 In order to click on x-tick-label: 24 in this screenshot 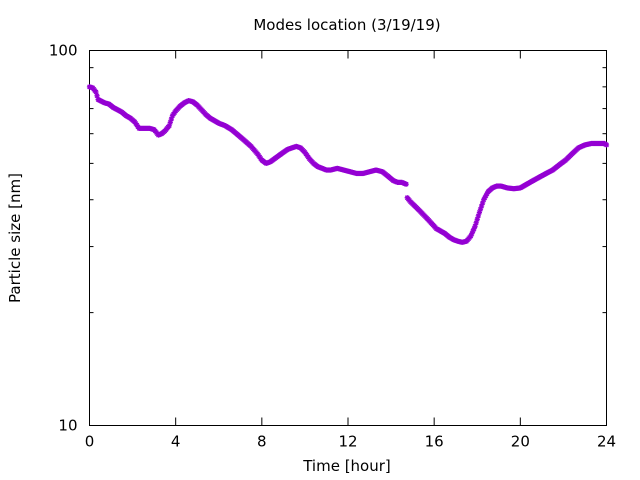, I will do `click(606, 442)`.